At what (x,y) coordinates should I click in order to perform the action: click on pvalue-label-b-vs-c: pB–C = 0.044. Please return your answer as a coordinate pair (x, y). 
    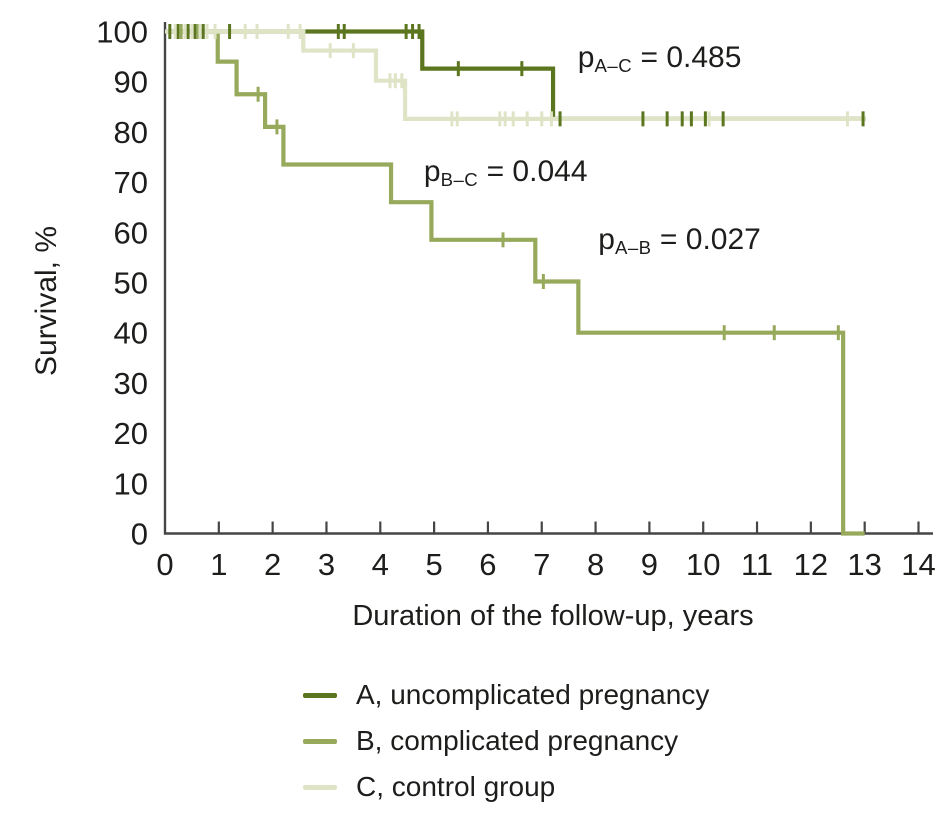
    Looking at the image, I should click on (506, 176).